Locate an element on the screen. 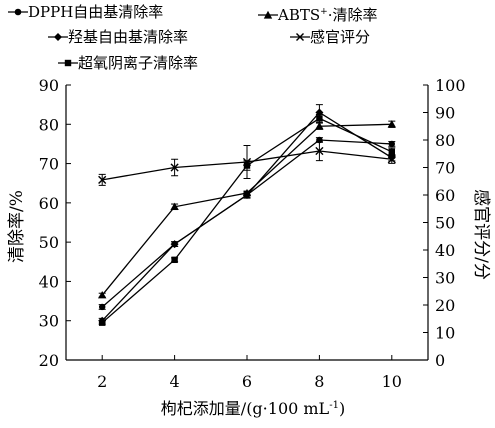 Image resolution: width=495 pixels, height=428 pixels. y-tick-label-right: 20 is located at coordinates (445, 305).